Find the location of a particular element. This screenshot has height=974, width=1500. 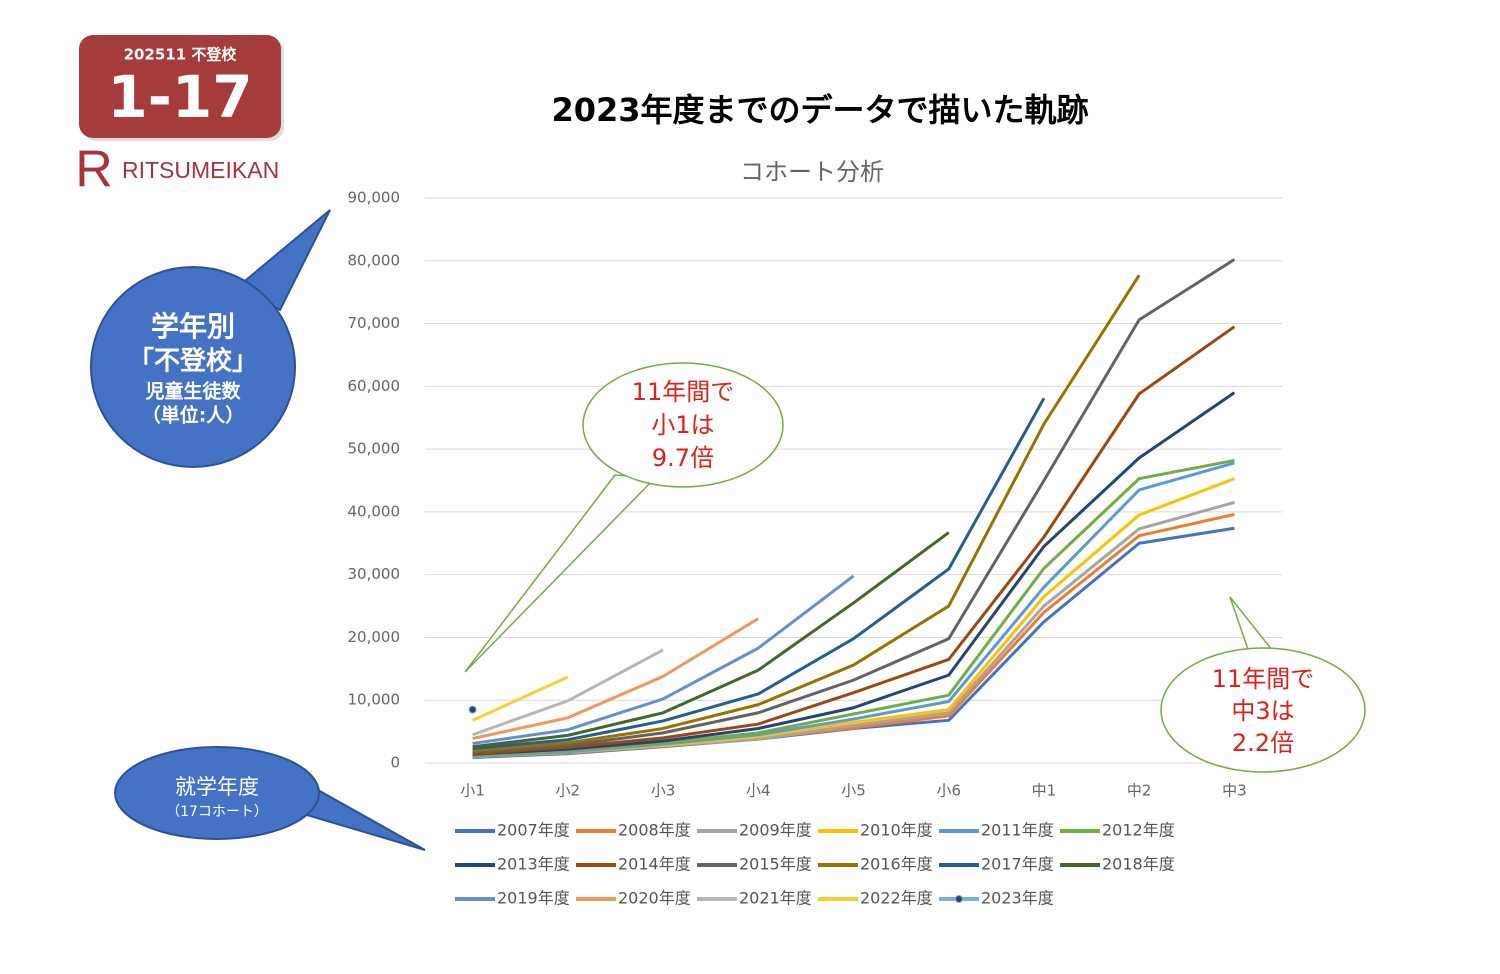

y-tick-label: 90,000 is located at coordinates (374, 198).